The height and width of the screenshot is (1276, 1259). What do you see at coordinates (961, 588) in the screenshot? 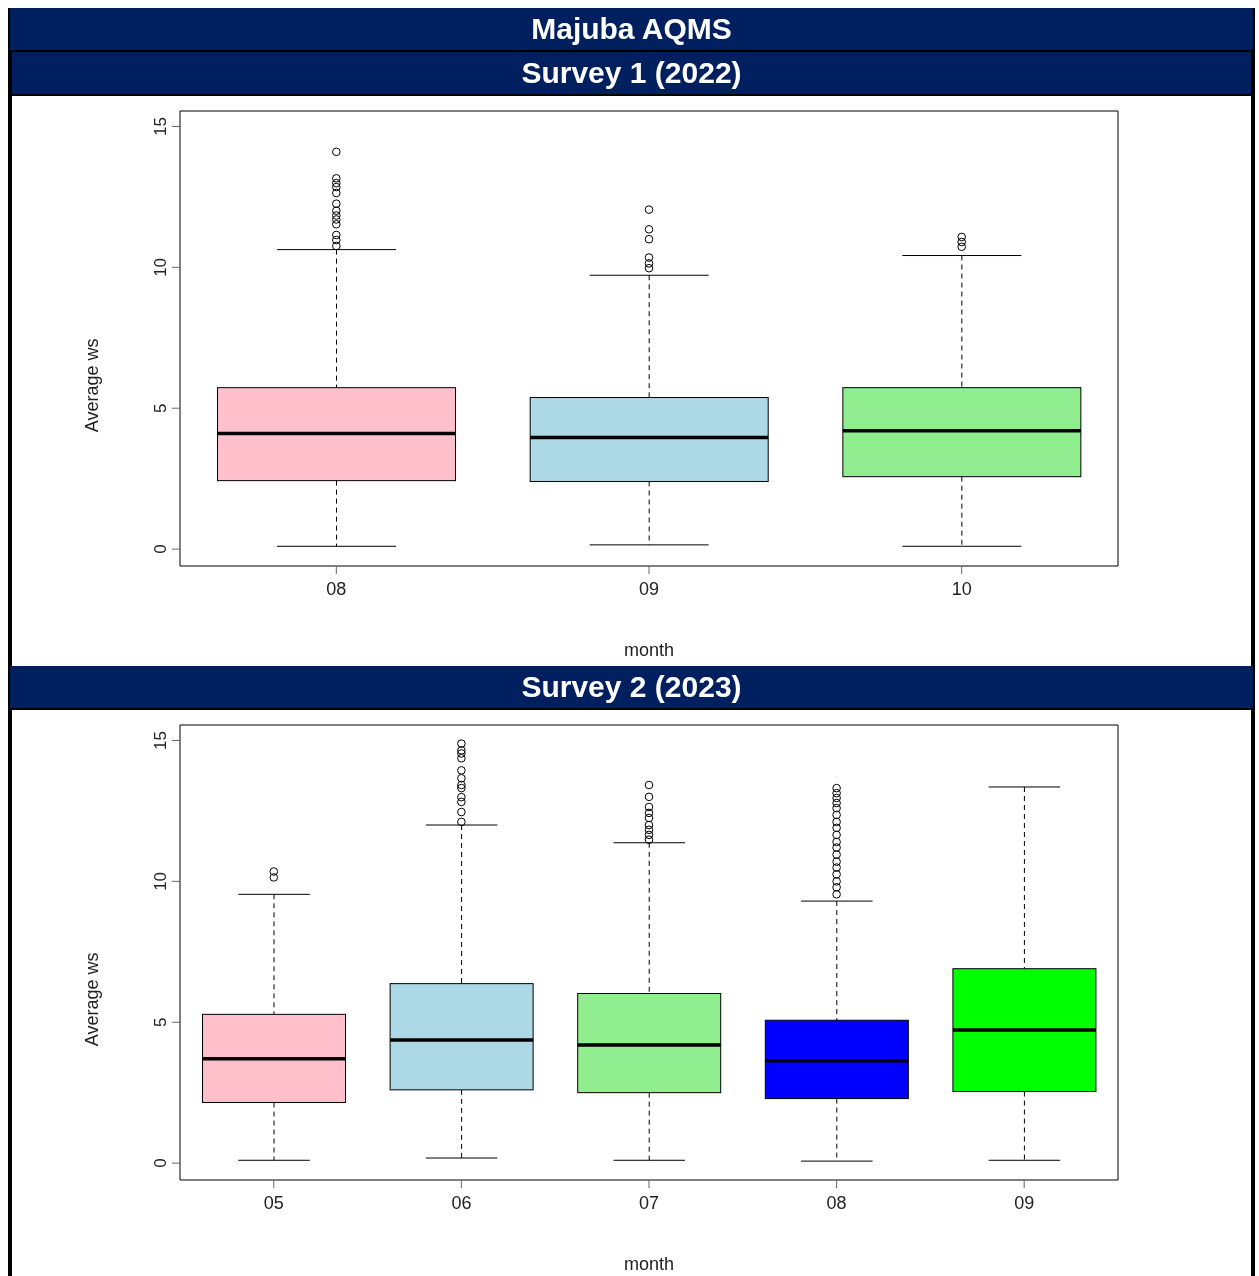
I see `x-tick-label: 10` at bounding box center [961, 588].